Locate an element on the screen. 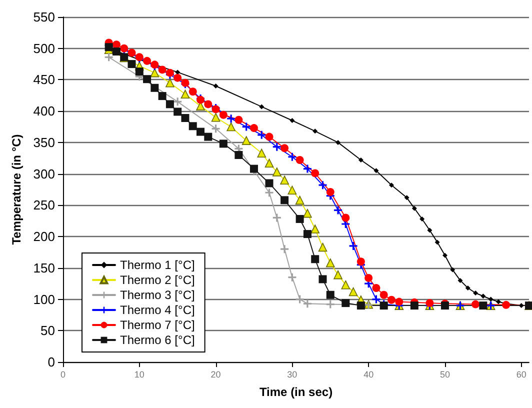 The height and width of the screenshot is (408, 532). y-tick-label: 450 is located at coordinates (44, 80).